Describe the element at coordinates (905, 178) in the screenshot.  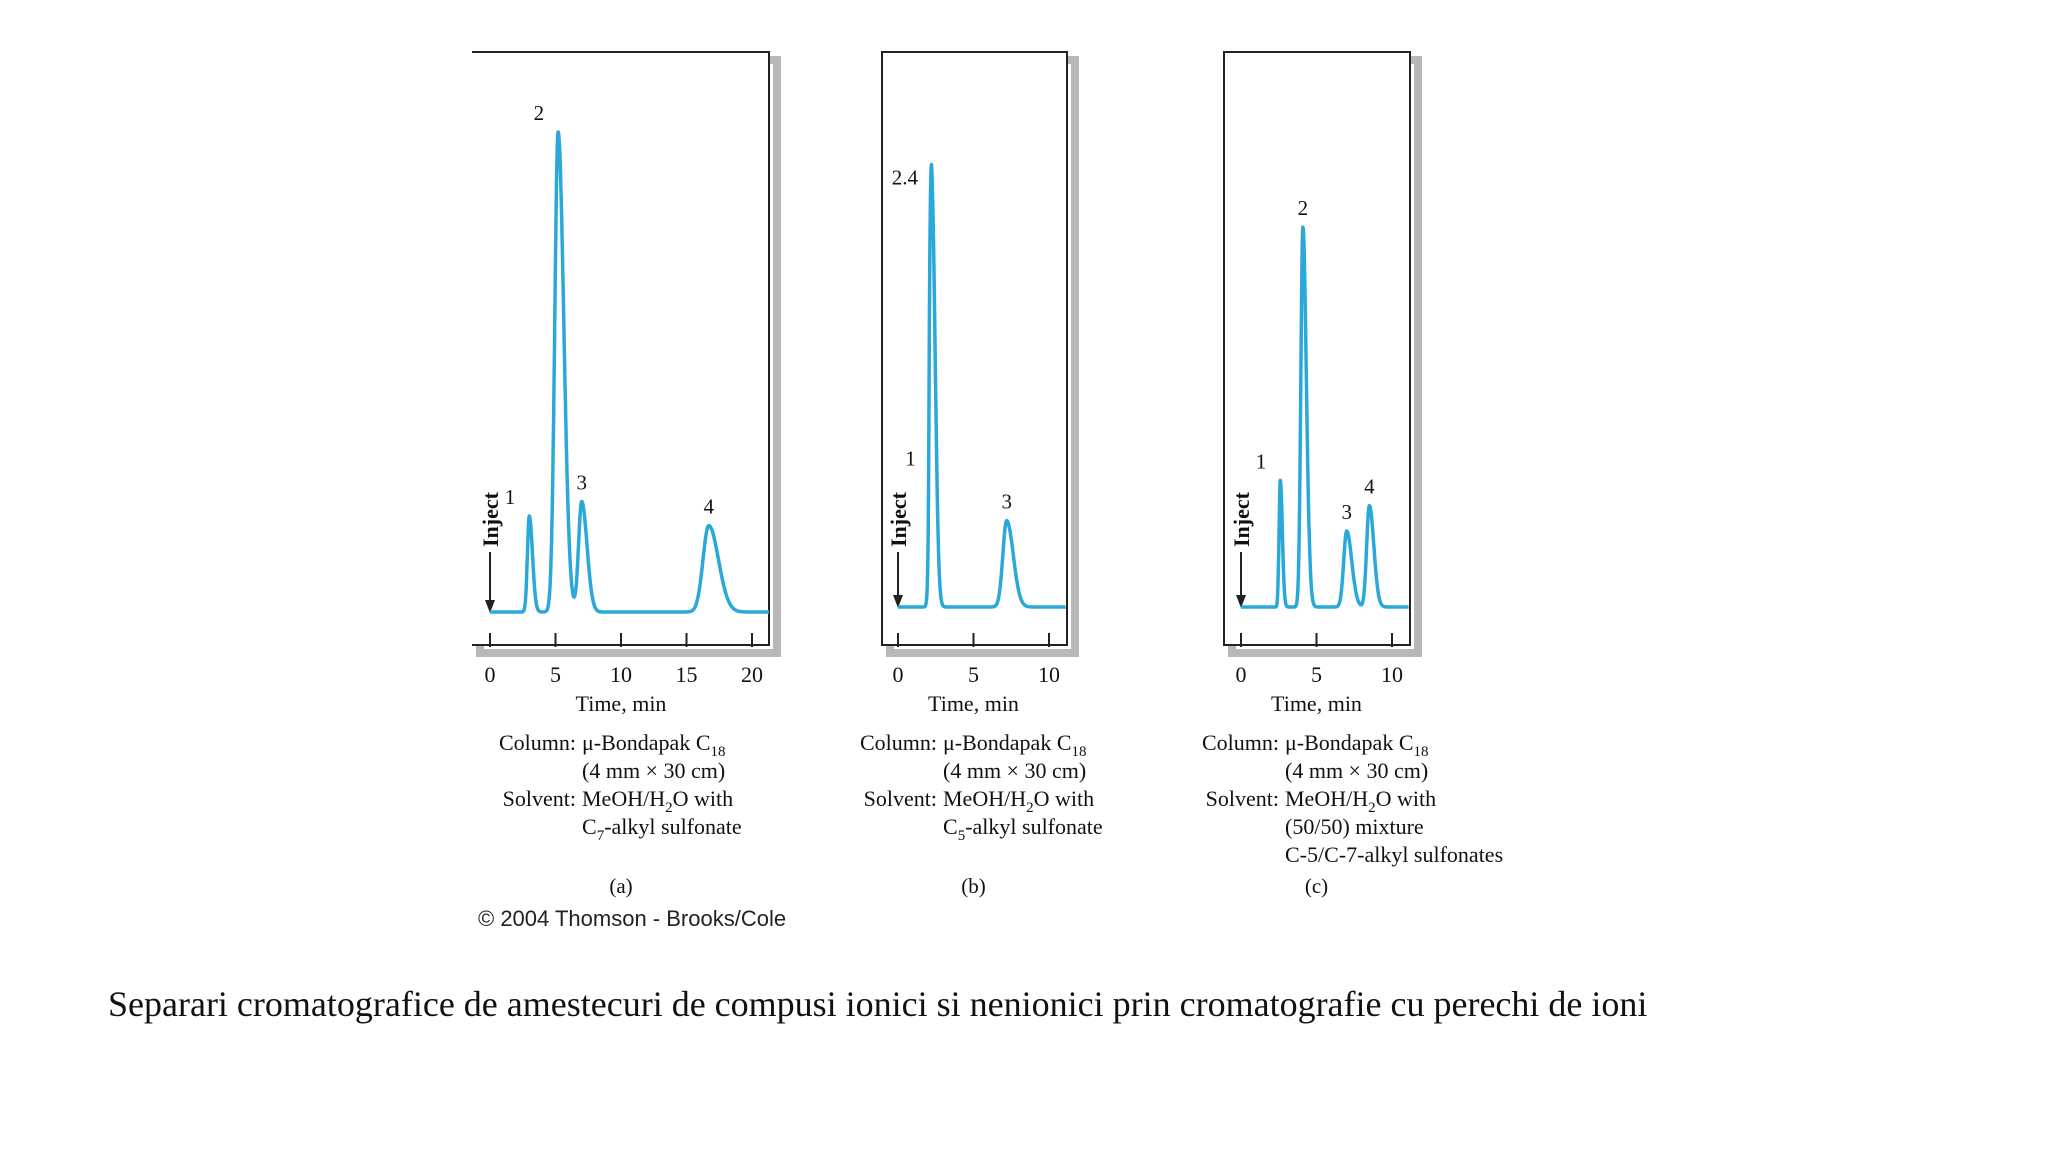
I see `peak-label-2-4: 2.4` at that location.